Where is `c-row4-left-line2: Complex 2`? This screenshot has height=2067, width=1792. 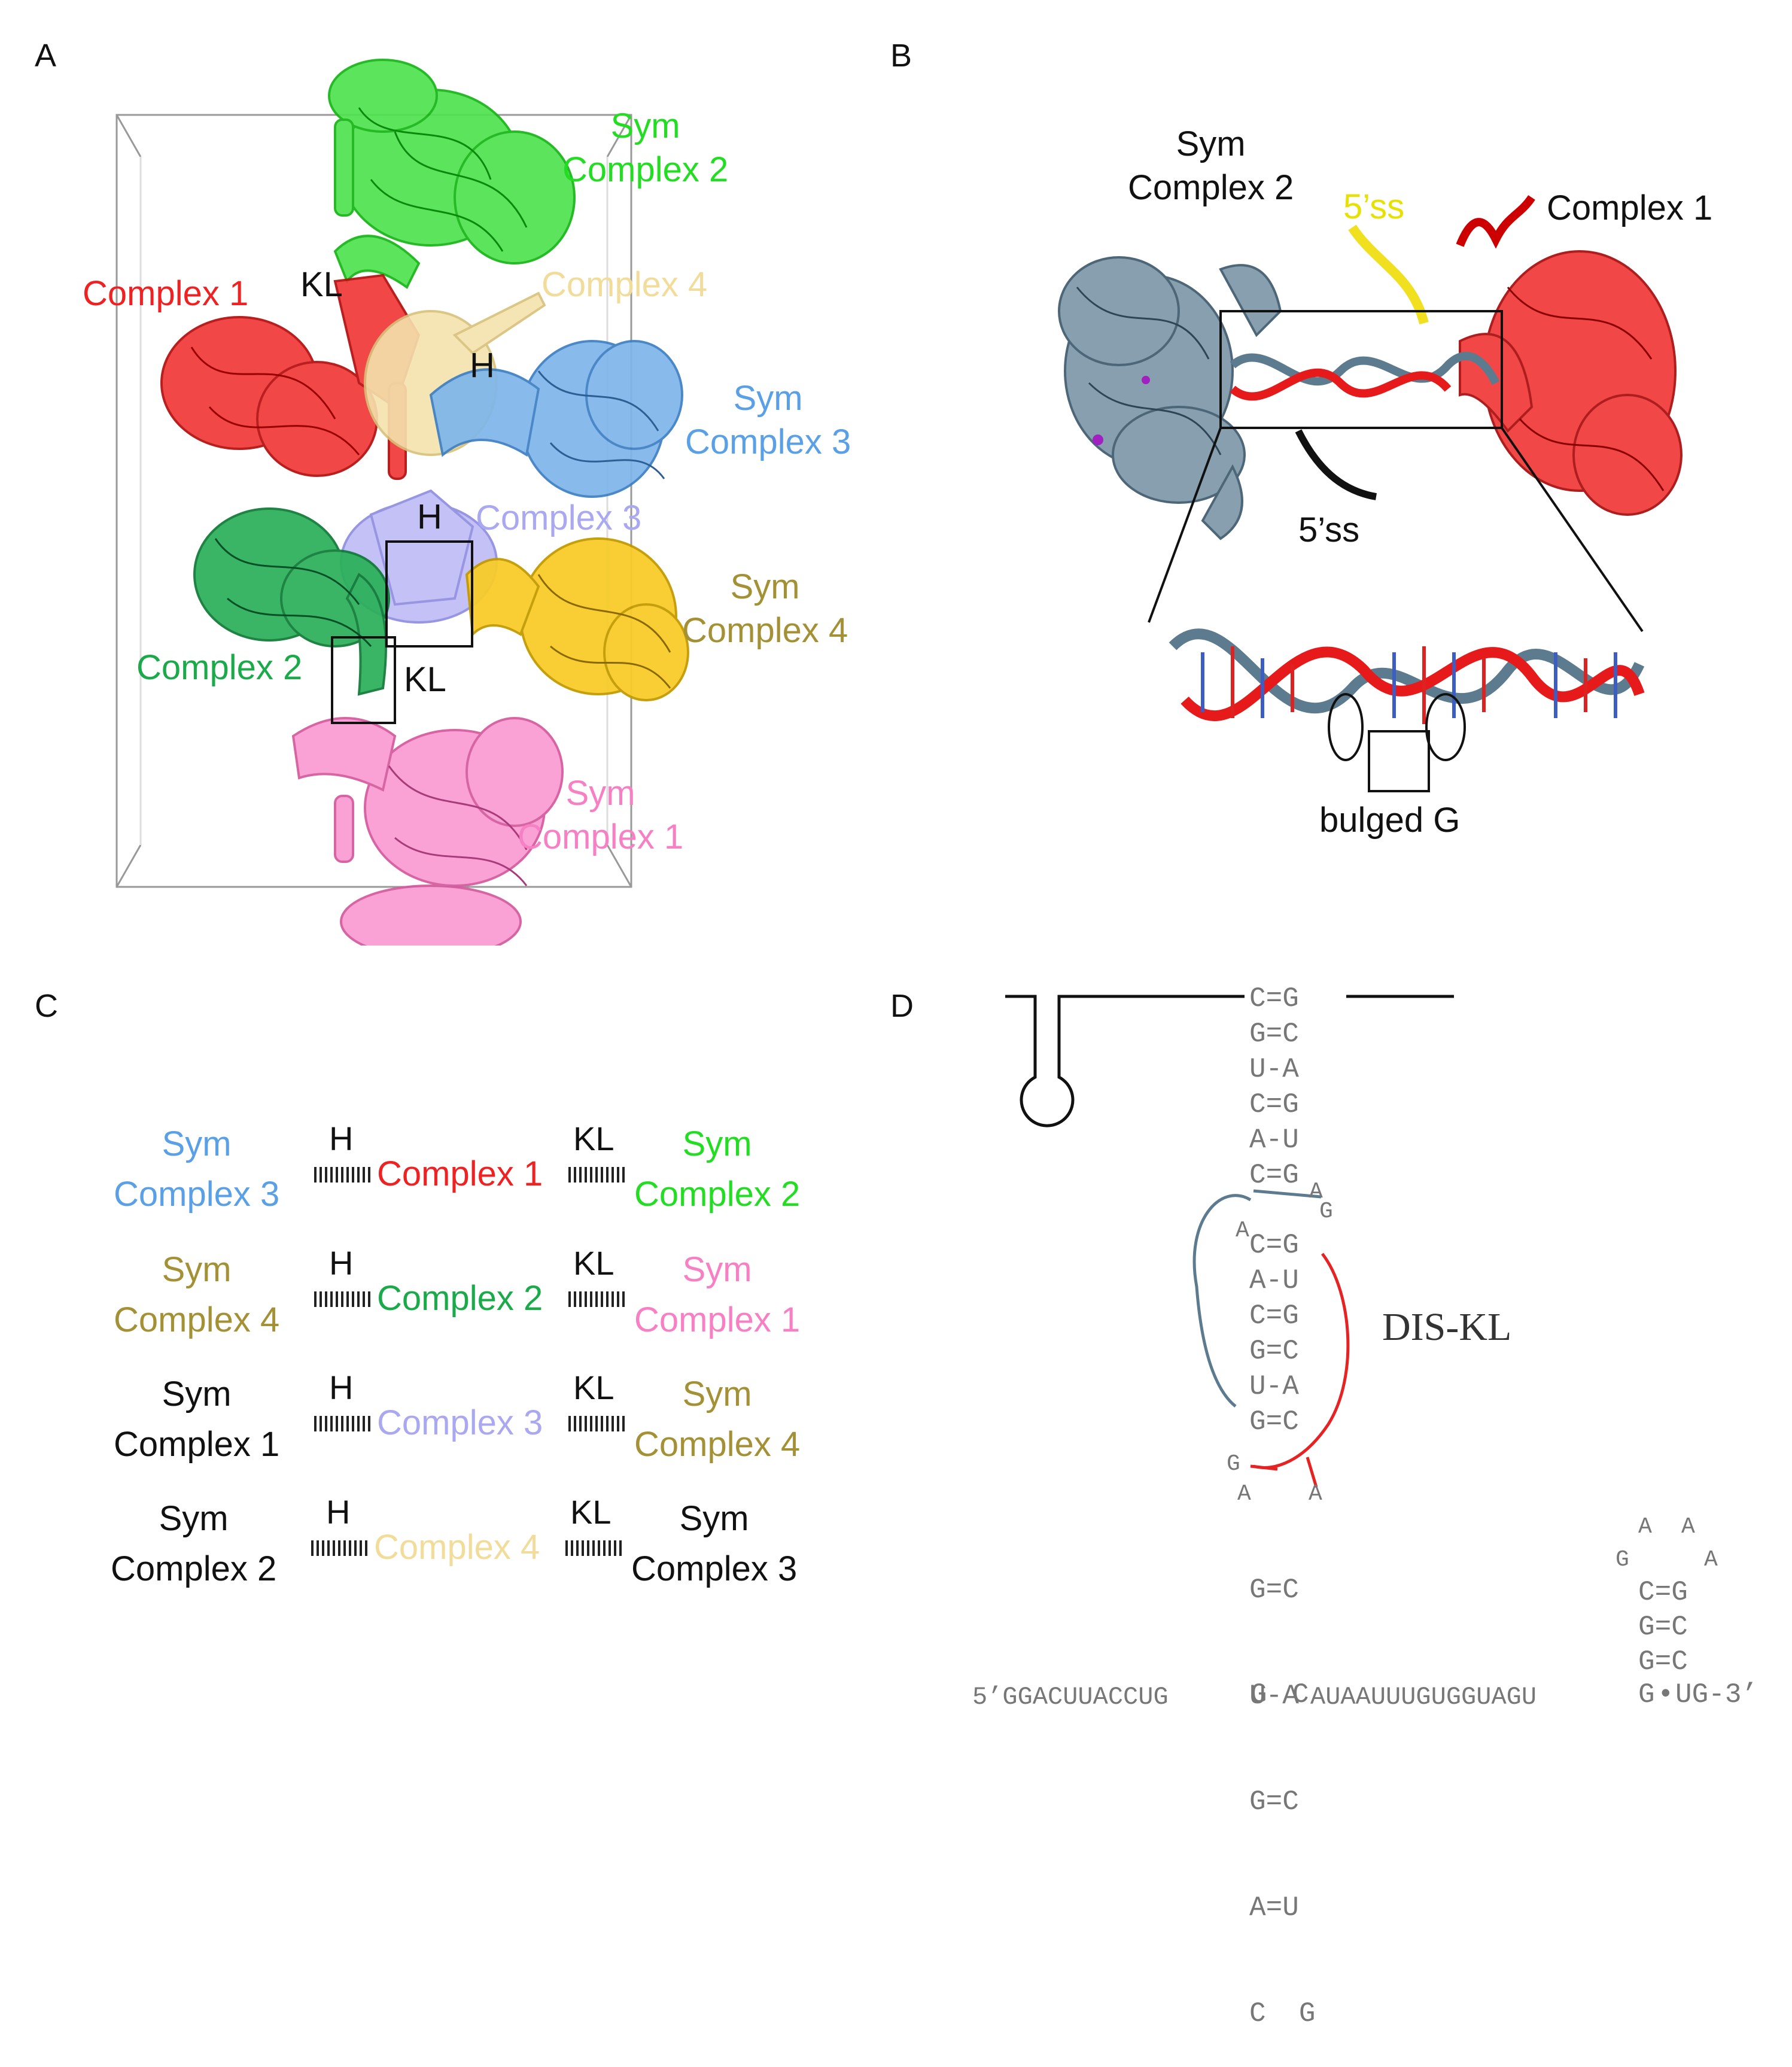
c-row4-left-line2: Complex 2 is located at coordinates (194, 1569).